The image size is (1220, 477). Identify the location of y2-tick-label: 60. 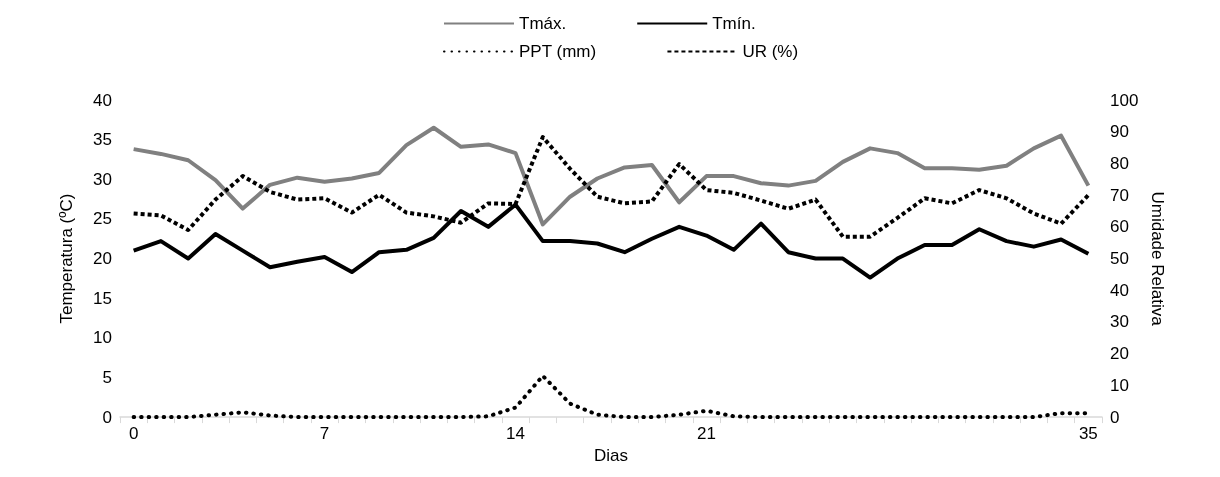
(1119, 227).